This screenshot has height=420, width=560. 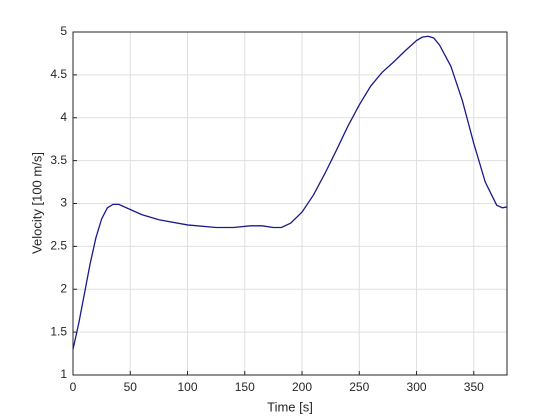 What do you see at coordinates (474, 387) in the screenshot?
I see `x-tick-label: 350` at bounding box center [474, 387].